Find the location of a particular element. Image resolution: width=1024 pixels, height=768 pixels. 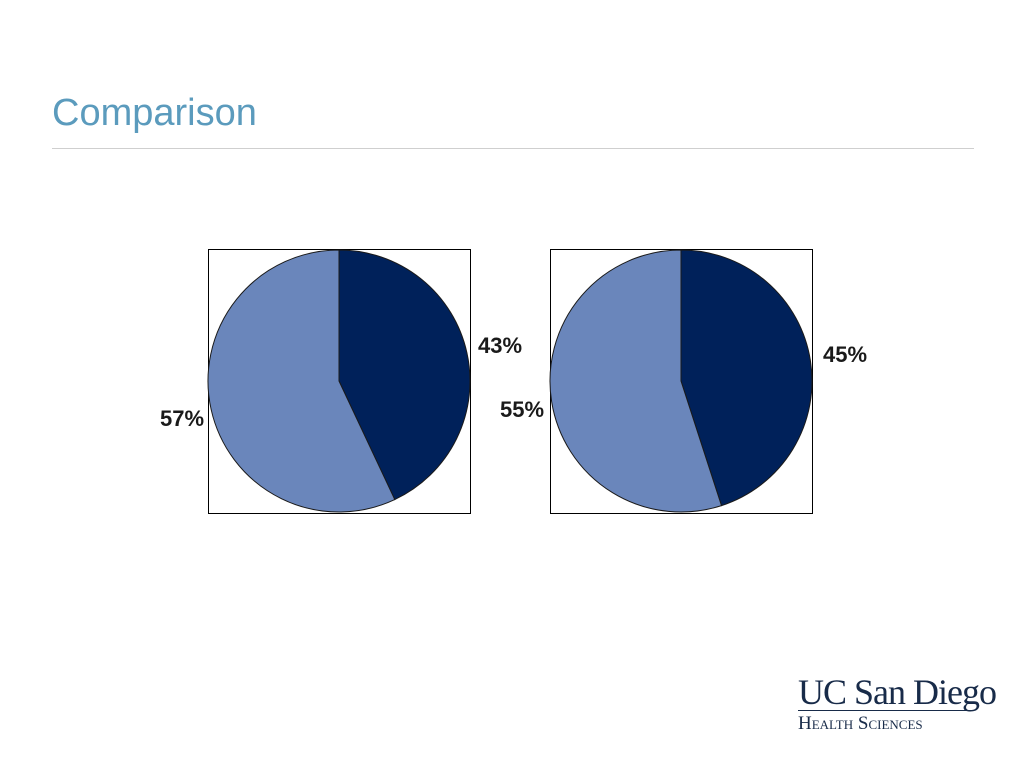

logo-subtitle: Health Sciences is located at coordinates (860, 723).